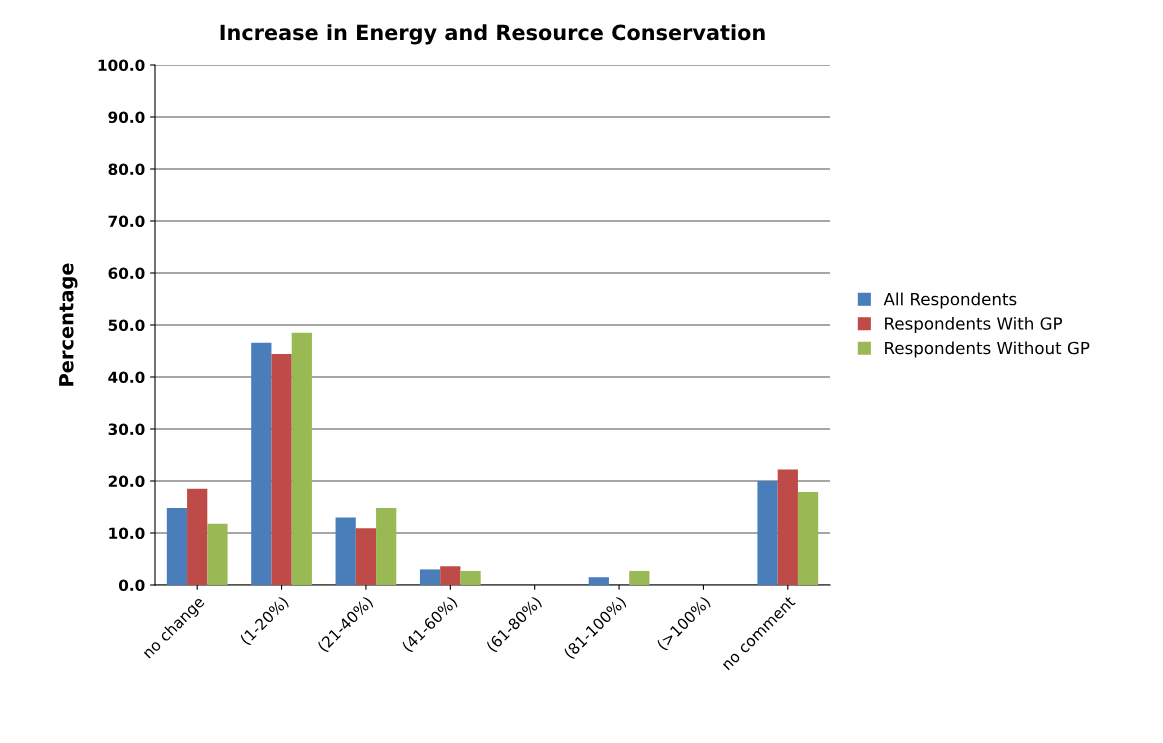 The image size is (1163, 743). What do you see at coordinates (126, 117) in the screenshot?
I see `y-tick-label: 90.0` at bounding box center [126, 117].